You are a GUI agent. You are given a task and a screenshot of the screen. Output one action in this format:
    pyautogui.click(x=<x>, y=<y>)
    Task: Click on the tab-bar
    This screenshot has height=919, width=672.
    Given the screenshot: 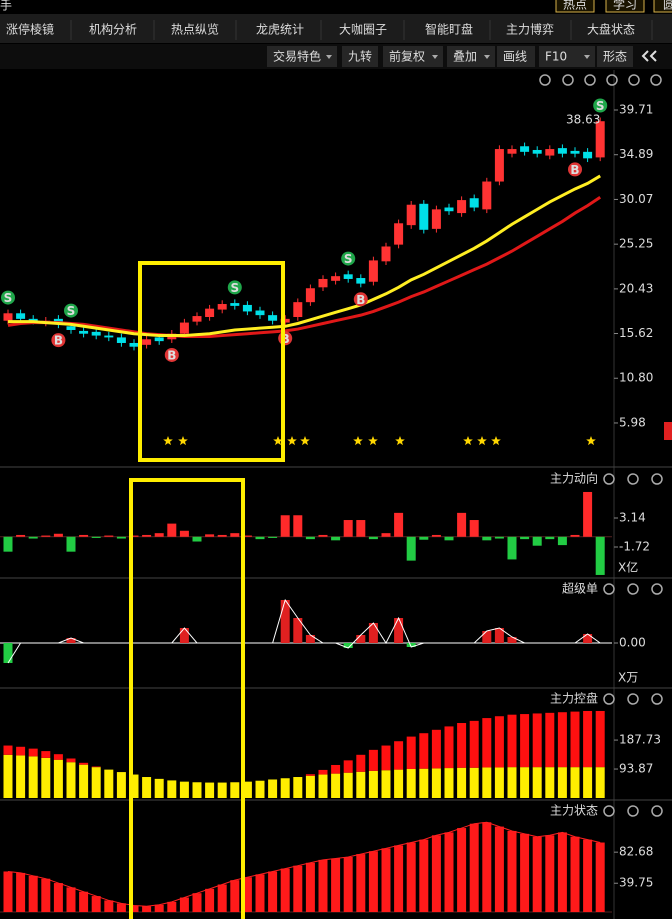 What is the action you would take?
    pyautogui.click(x=336, y=28)
    